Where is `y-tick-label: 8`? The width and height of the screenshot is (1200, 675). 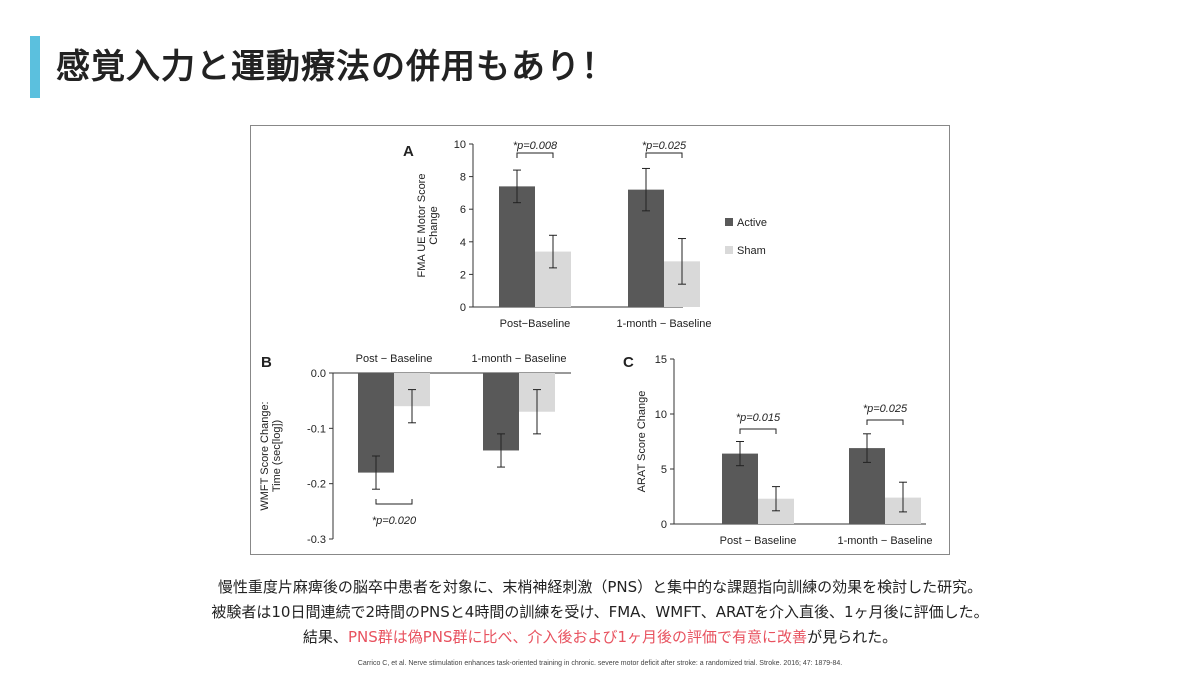 y-tick-label: 8 is located at coordinates (463, 178).